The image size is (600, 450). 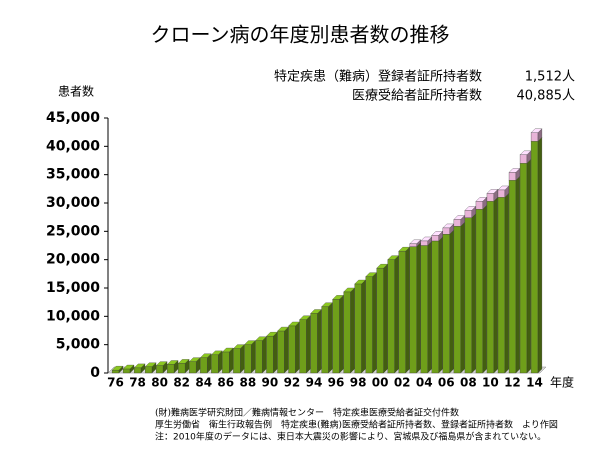 What do you see at coordinates (534, 383) in the screenshot?
I see `x-tick-label: 14` at bounding box center [534, 383].